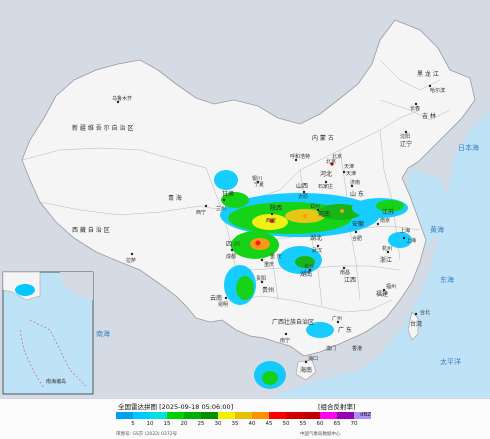 The width and height of the screenshot is (490, 439). What do you see at coordinates (261, 278) in the screenshot?
I see `city-label: 贵阳` at bounding box center [261, 278].